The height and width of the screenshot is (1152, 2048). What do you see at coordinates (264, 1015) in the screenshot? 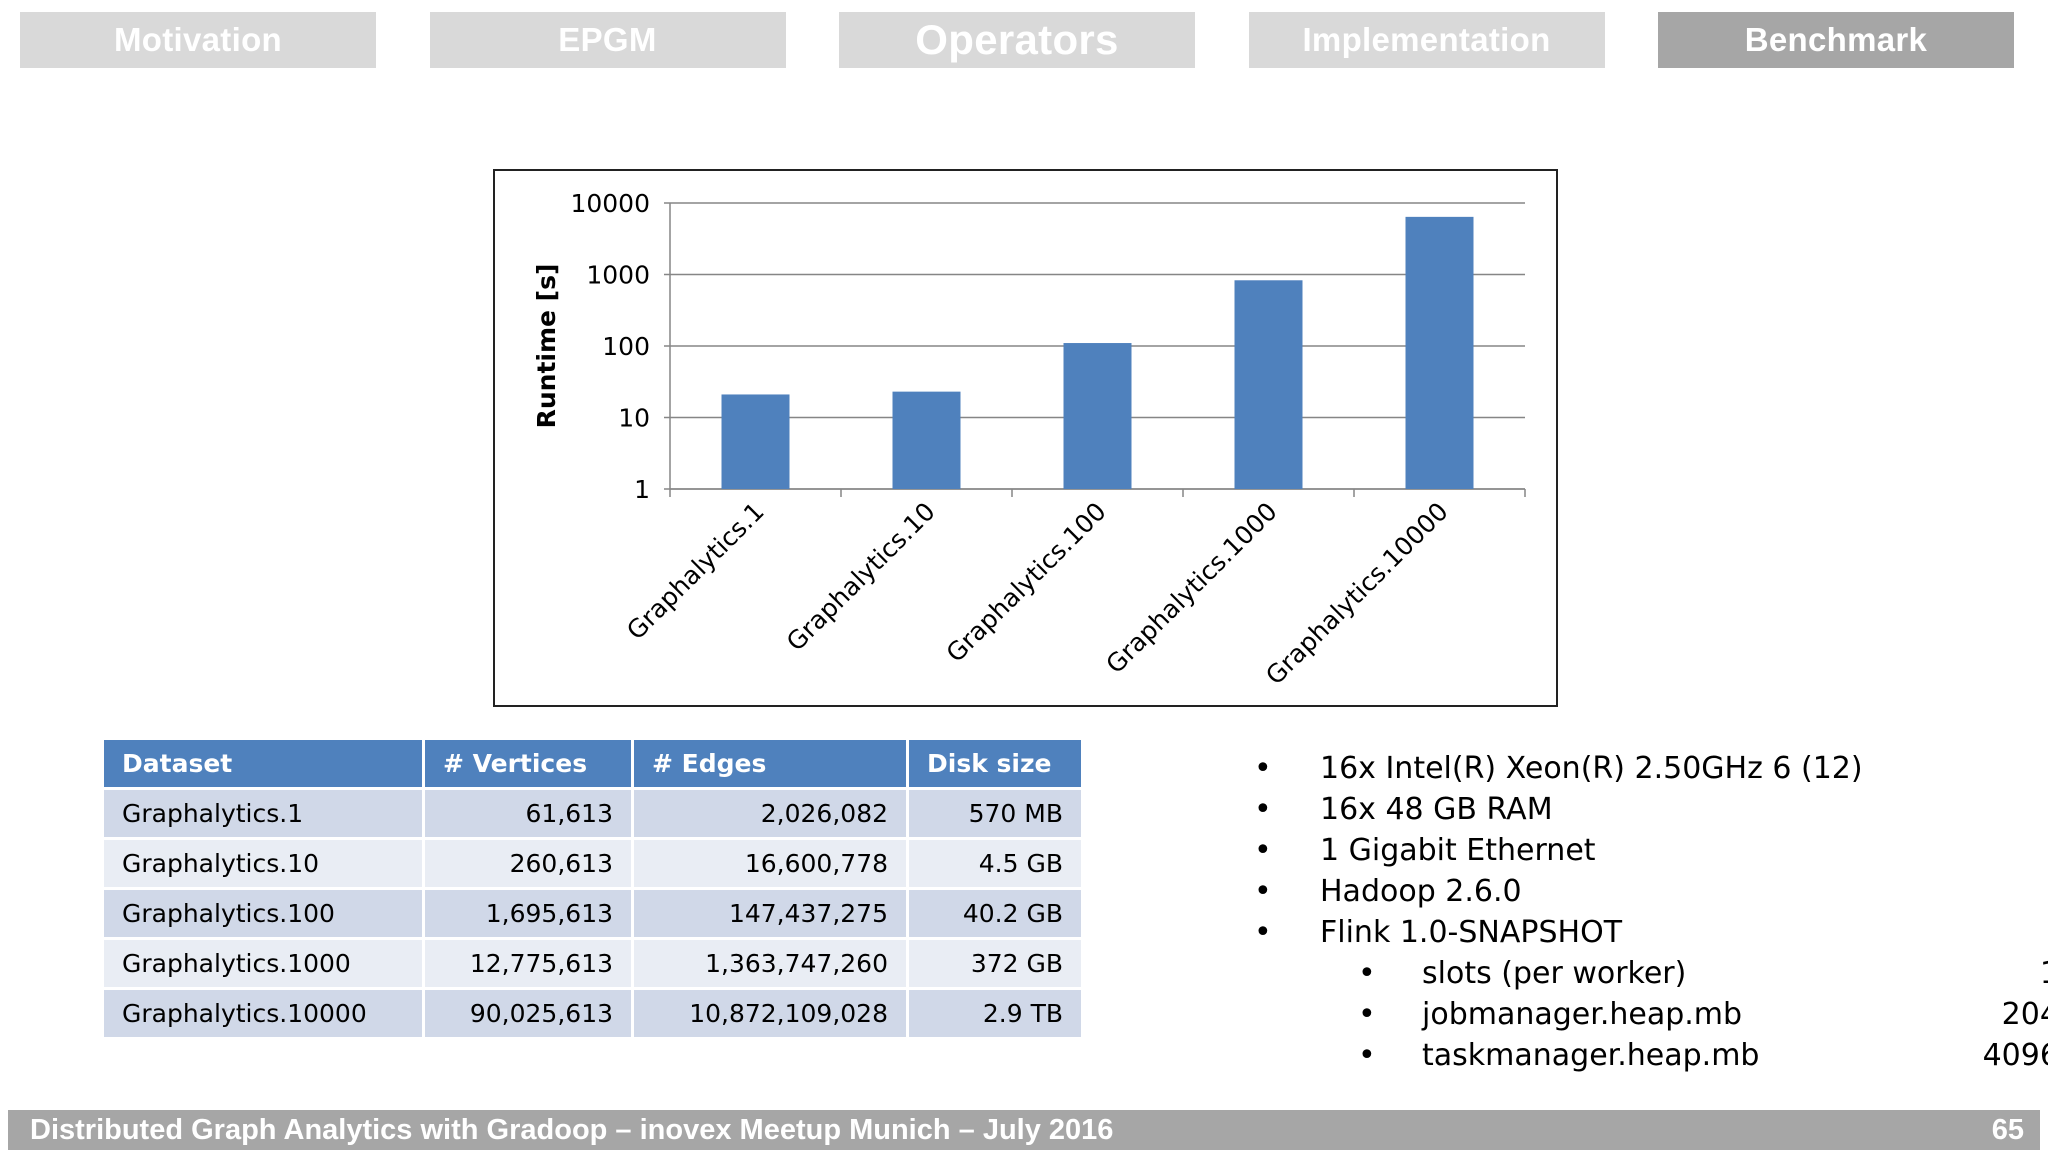
I see `cell-dataset: Graphalytics.10000` at bounding box center [264, 1015].